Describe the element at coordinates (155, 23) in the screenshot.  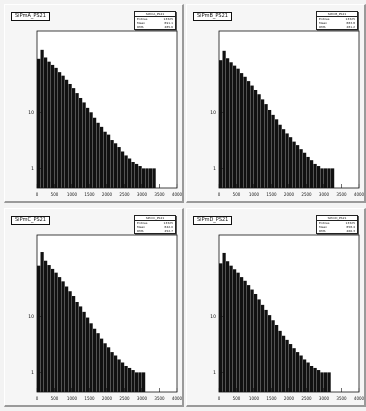
I see `stats-row-mean: Mean 891.1` at that location.